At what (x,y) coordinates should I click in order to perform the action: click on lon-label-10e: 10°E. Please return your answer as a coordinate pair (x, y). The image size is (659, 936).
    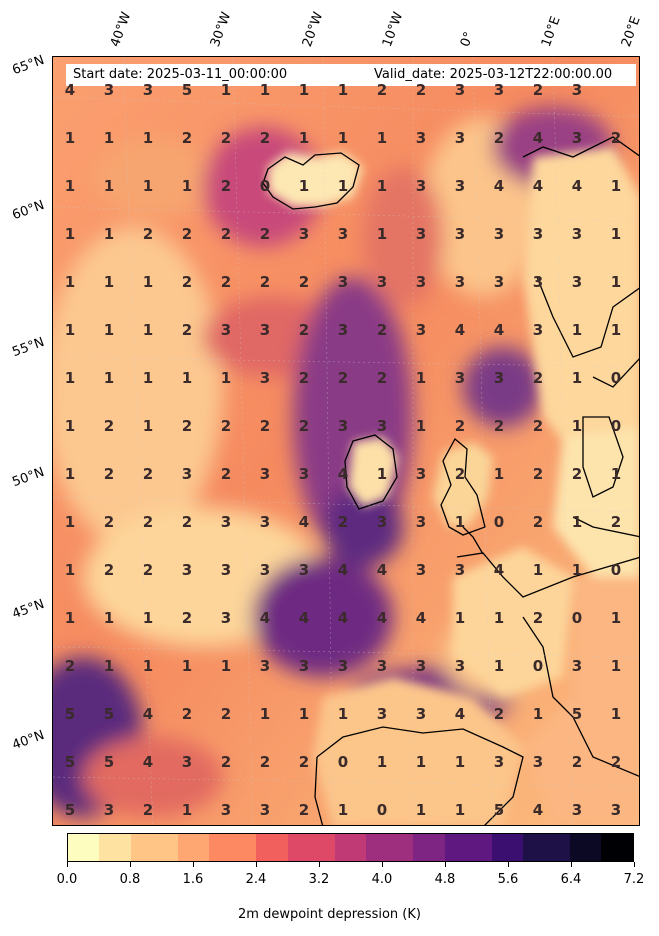
    Looking at the image, I should click on (551, 32).